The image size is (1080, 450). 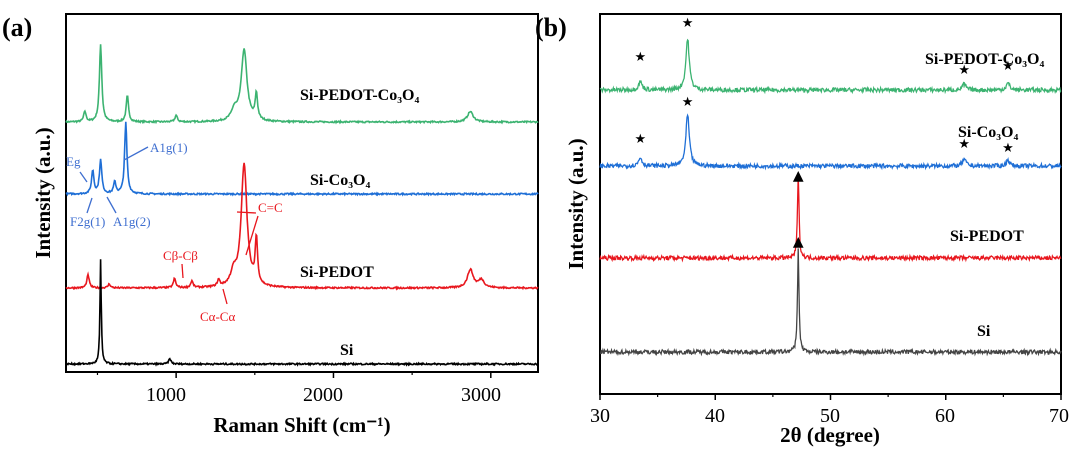 What do you see at coordinates (323, 395) in the screenshot?
I see `tick-a-2000: 2000` at bounding box center [323, 395].